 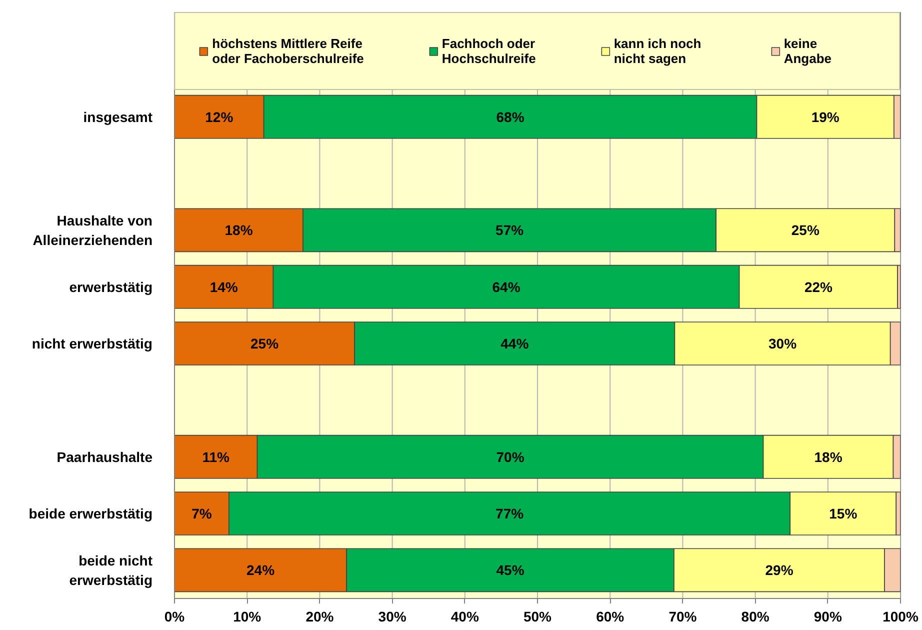 I want to click on x-tick-label: 70%, so click(x=683, y=616).